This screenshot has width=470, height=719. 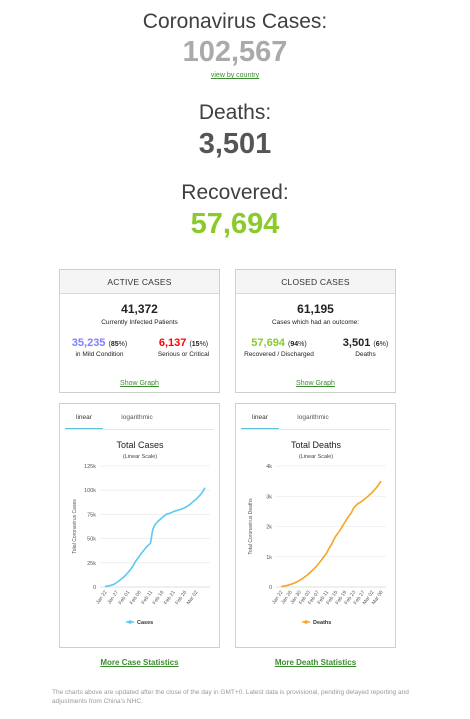 I want to click on more-case-statistics-link: More Case Statistics, so click(x=139, y=662).